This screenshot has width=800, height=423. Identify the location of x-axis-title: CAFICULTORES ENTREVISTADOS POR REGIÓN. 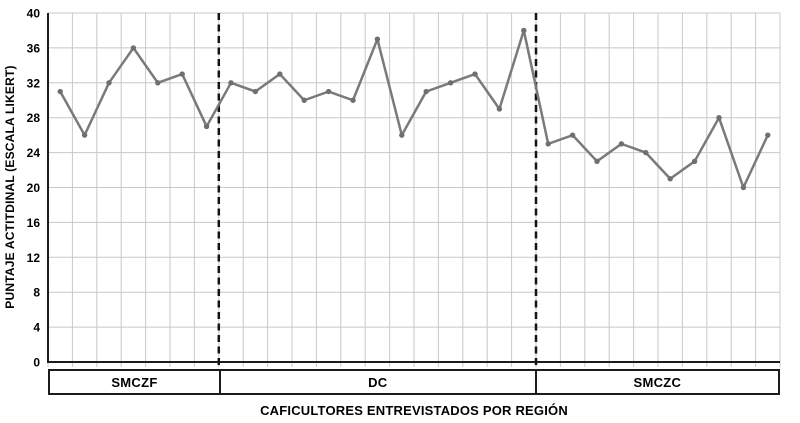
(414, 410).